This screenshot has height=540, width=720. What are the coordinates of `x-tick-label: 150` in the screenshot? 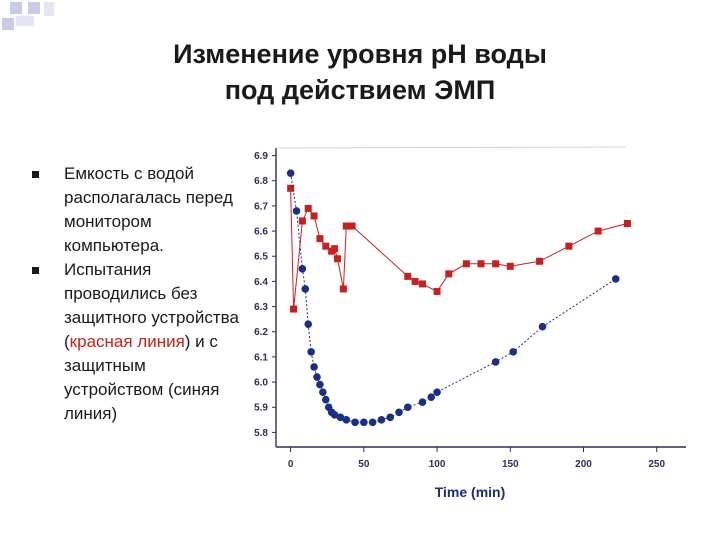 It's located at (510, 464).